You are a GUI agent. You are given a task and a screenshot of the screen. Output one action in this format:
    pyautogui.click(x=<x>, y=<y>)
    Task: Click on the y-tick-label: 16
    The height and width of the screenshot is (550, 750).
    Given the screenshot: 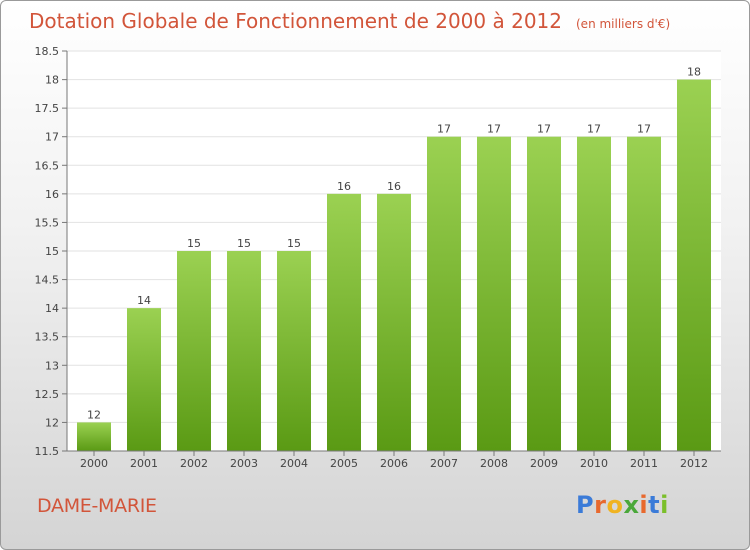 What is the action you would take?
    pyautogui.click(x=52, y=194)
    